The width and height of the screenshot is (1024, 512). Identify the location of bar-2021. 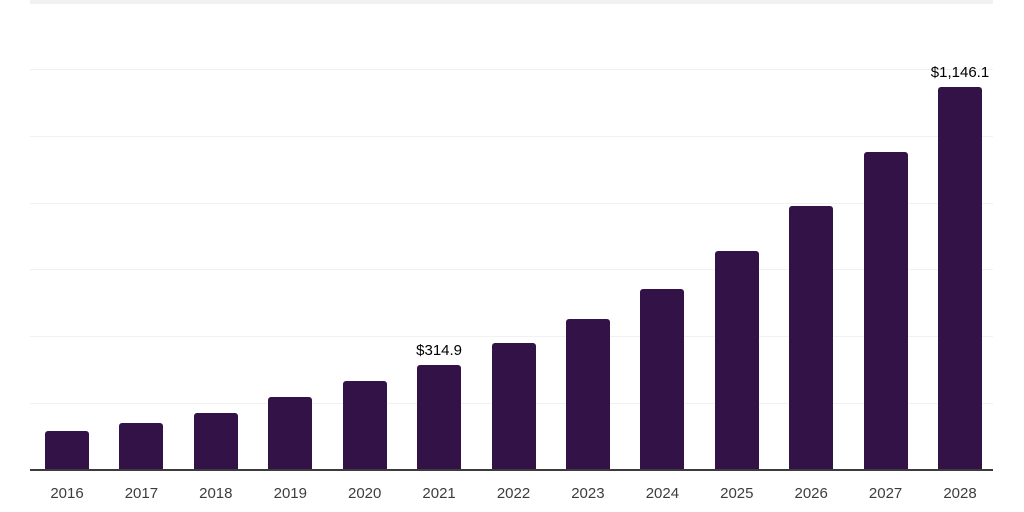
(439, 416).